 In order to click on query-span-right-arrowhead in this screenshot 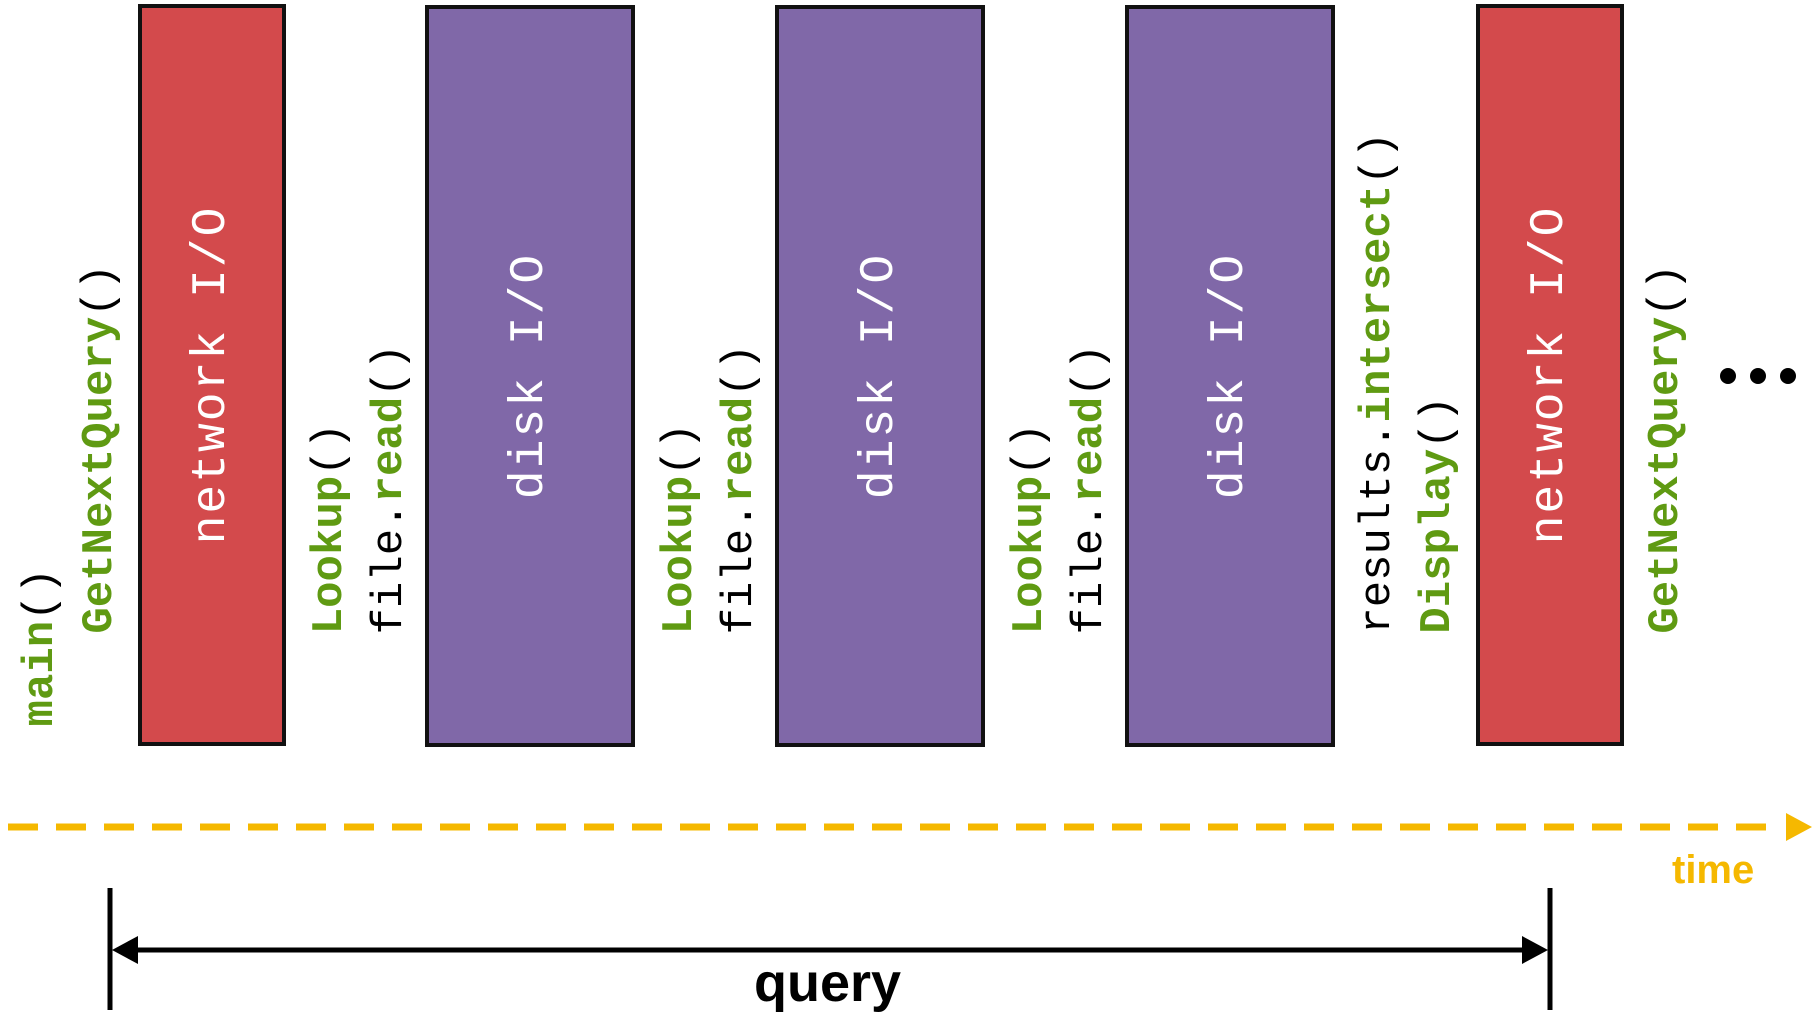, I will do `click(1535, 950)`.